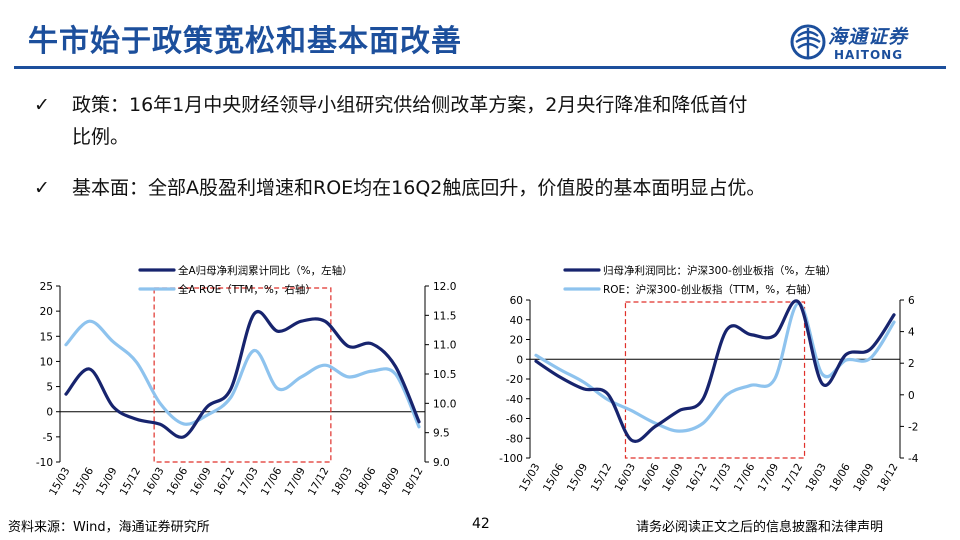 This screenshot has height=540, width=960. I want to click on disclaimer-note: 请务必阅读正文之后的信息披露和法律声明, so click(760, 527).